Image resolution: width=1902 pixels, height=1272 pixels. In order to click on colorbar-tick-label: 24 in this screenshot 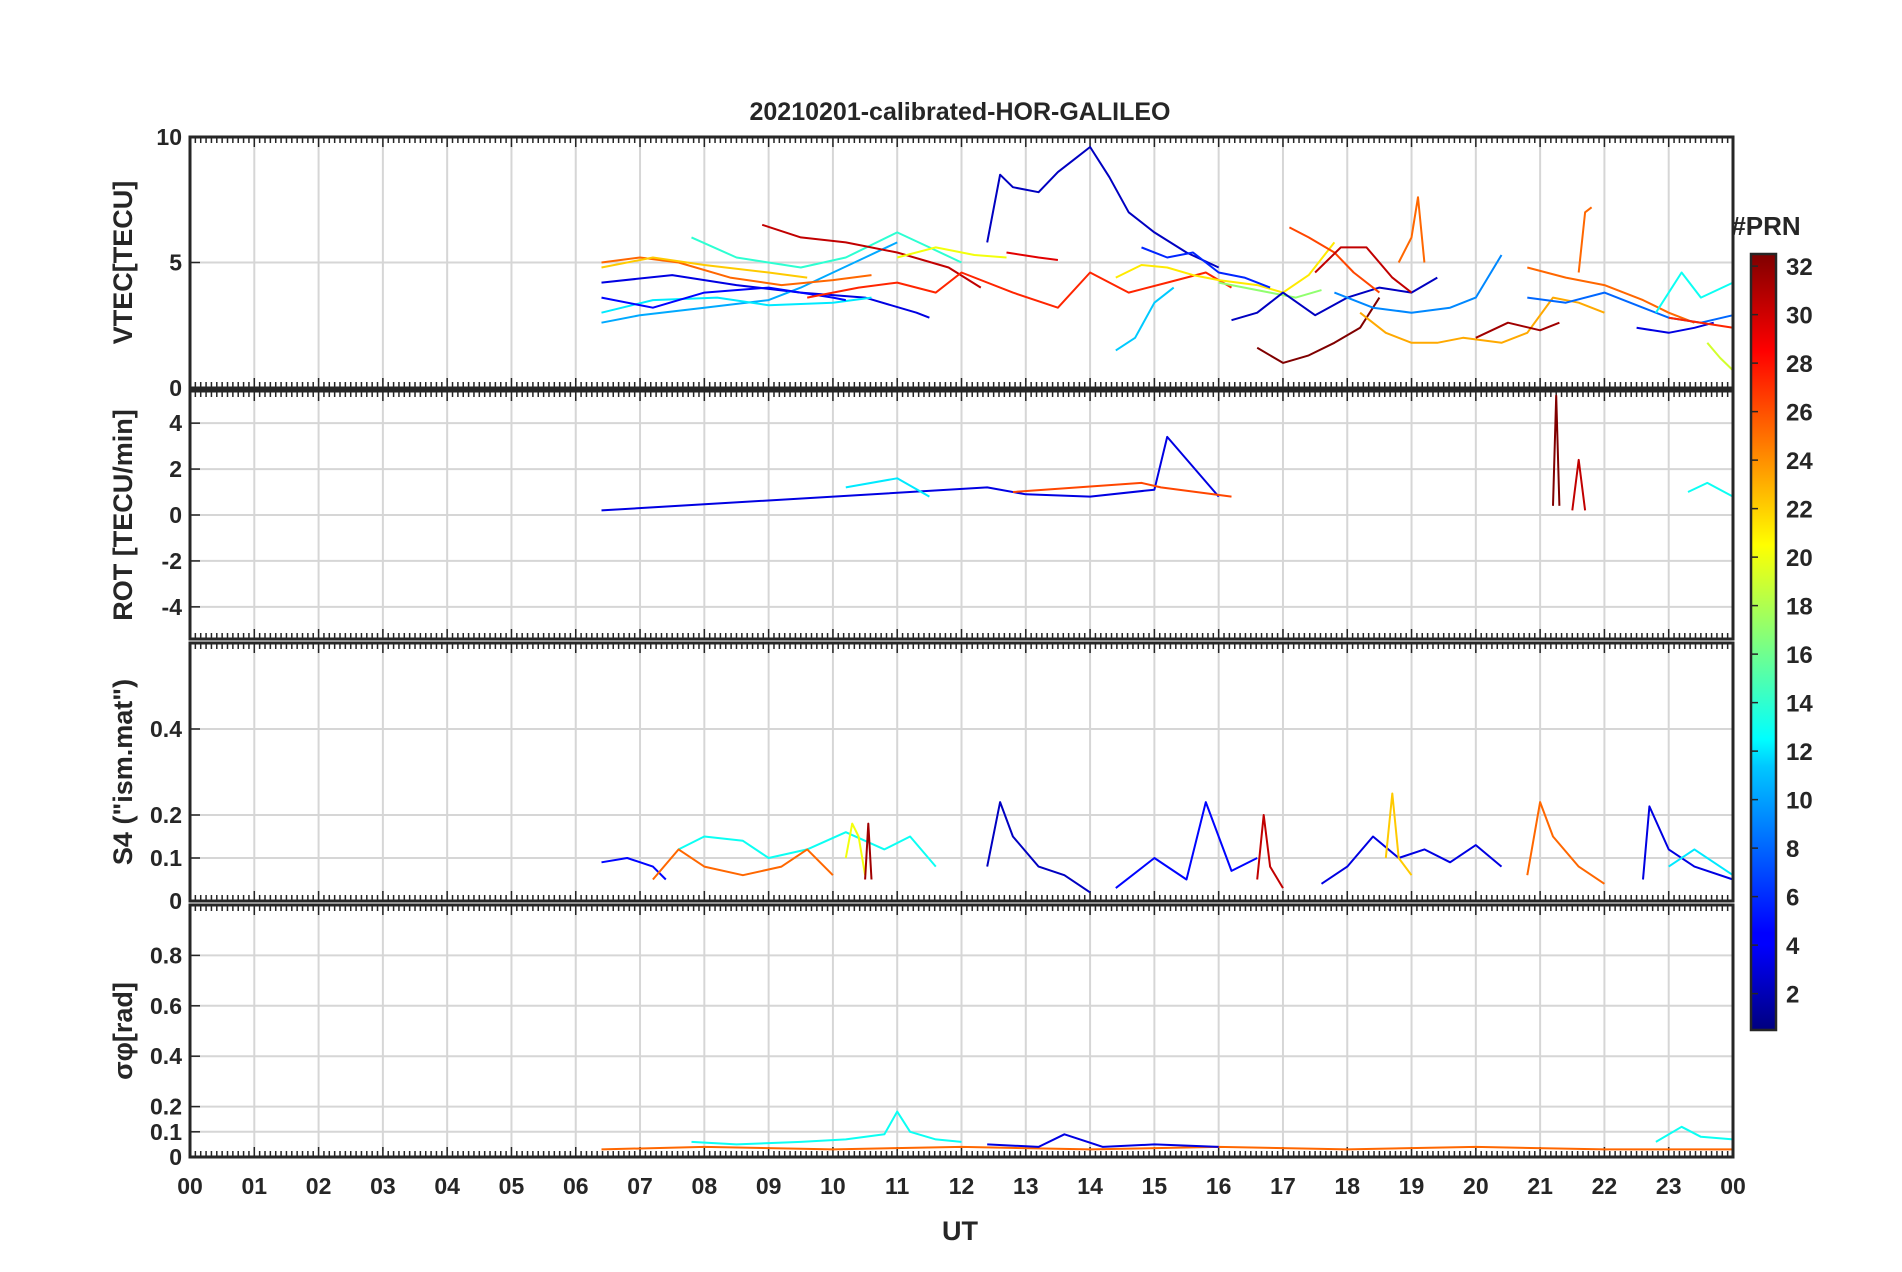, I will do `click(1799, 461)`.